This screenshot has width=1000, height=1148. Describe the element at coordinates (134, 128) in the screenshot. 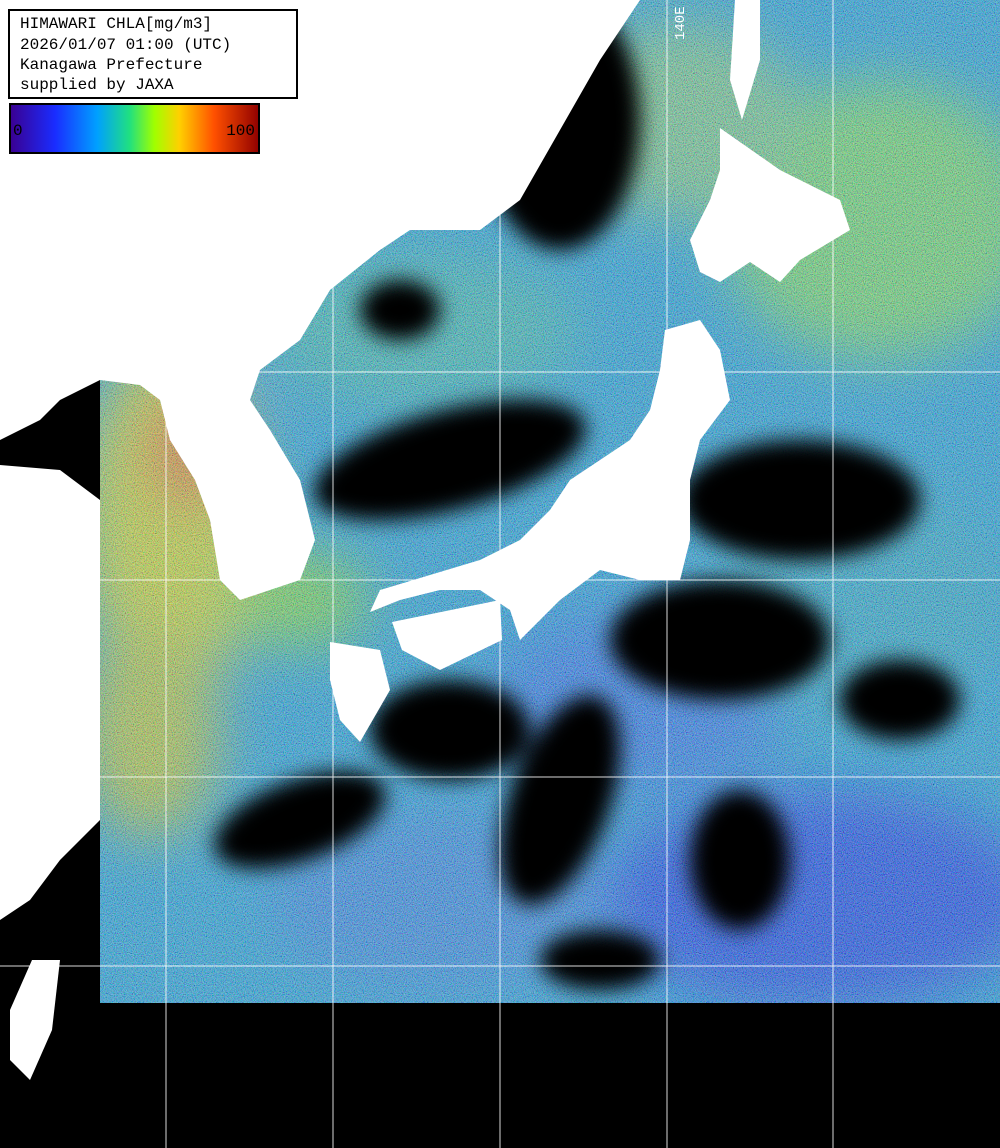

I see `colorbar` at that location.